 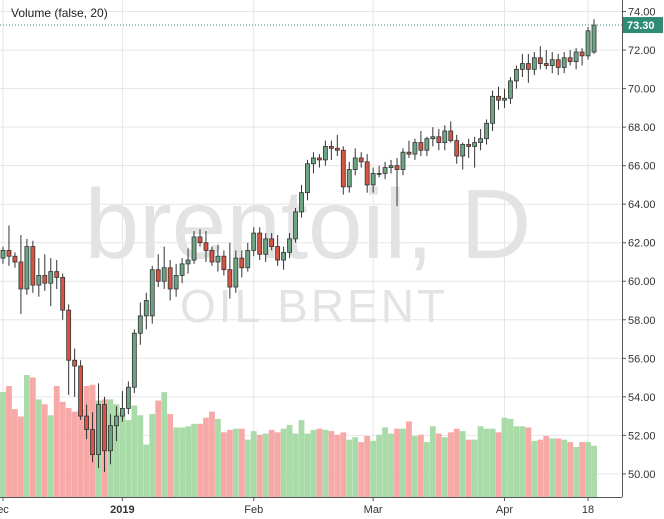 What do you see at coordinates (642, 167) in the screenshot?
I see `y-tick-label: 66.00` at bounding box center [642, 167].